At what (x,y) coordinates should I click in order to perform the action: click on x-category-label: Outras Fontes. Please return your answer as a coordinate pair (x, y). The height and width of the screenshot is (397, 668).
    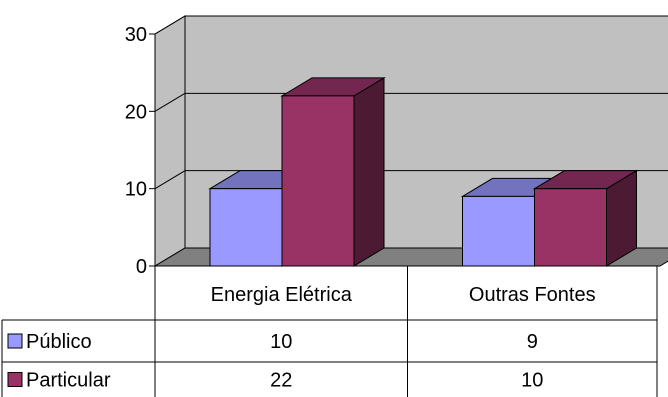
    Looking at the image, I should click on (532, 295).